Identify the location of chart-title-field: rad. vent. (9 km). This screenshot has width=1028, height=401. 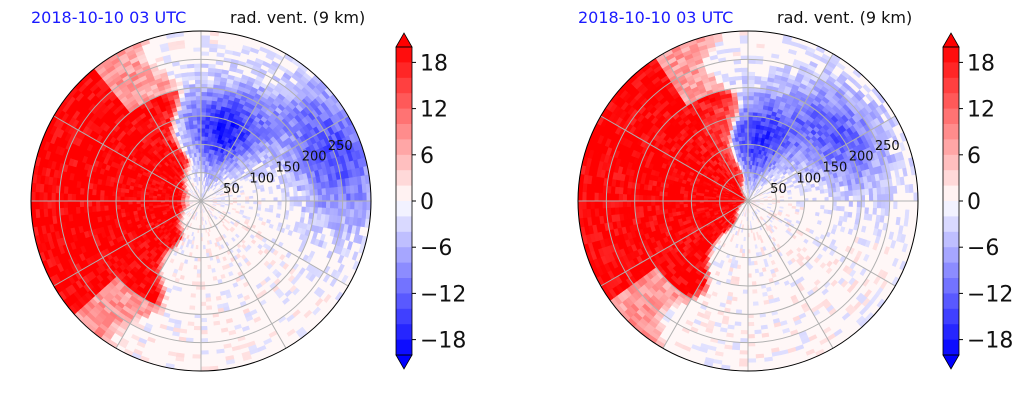
(298, 17).